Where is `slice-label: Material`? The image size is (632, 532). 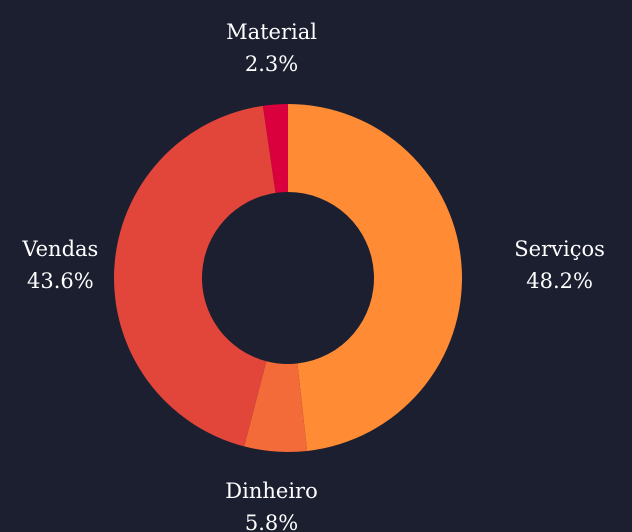 slice-label: Material is located at coordinates (271, 32).